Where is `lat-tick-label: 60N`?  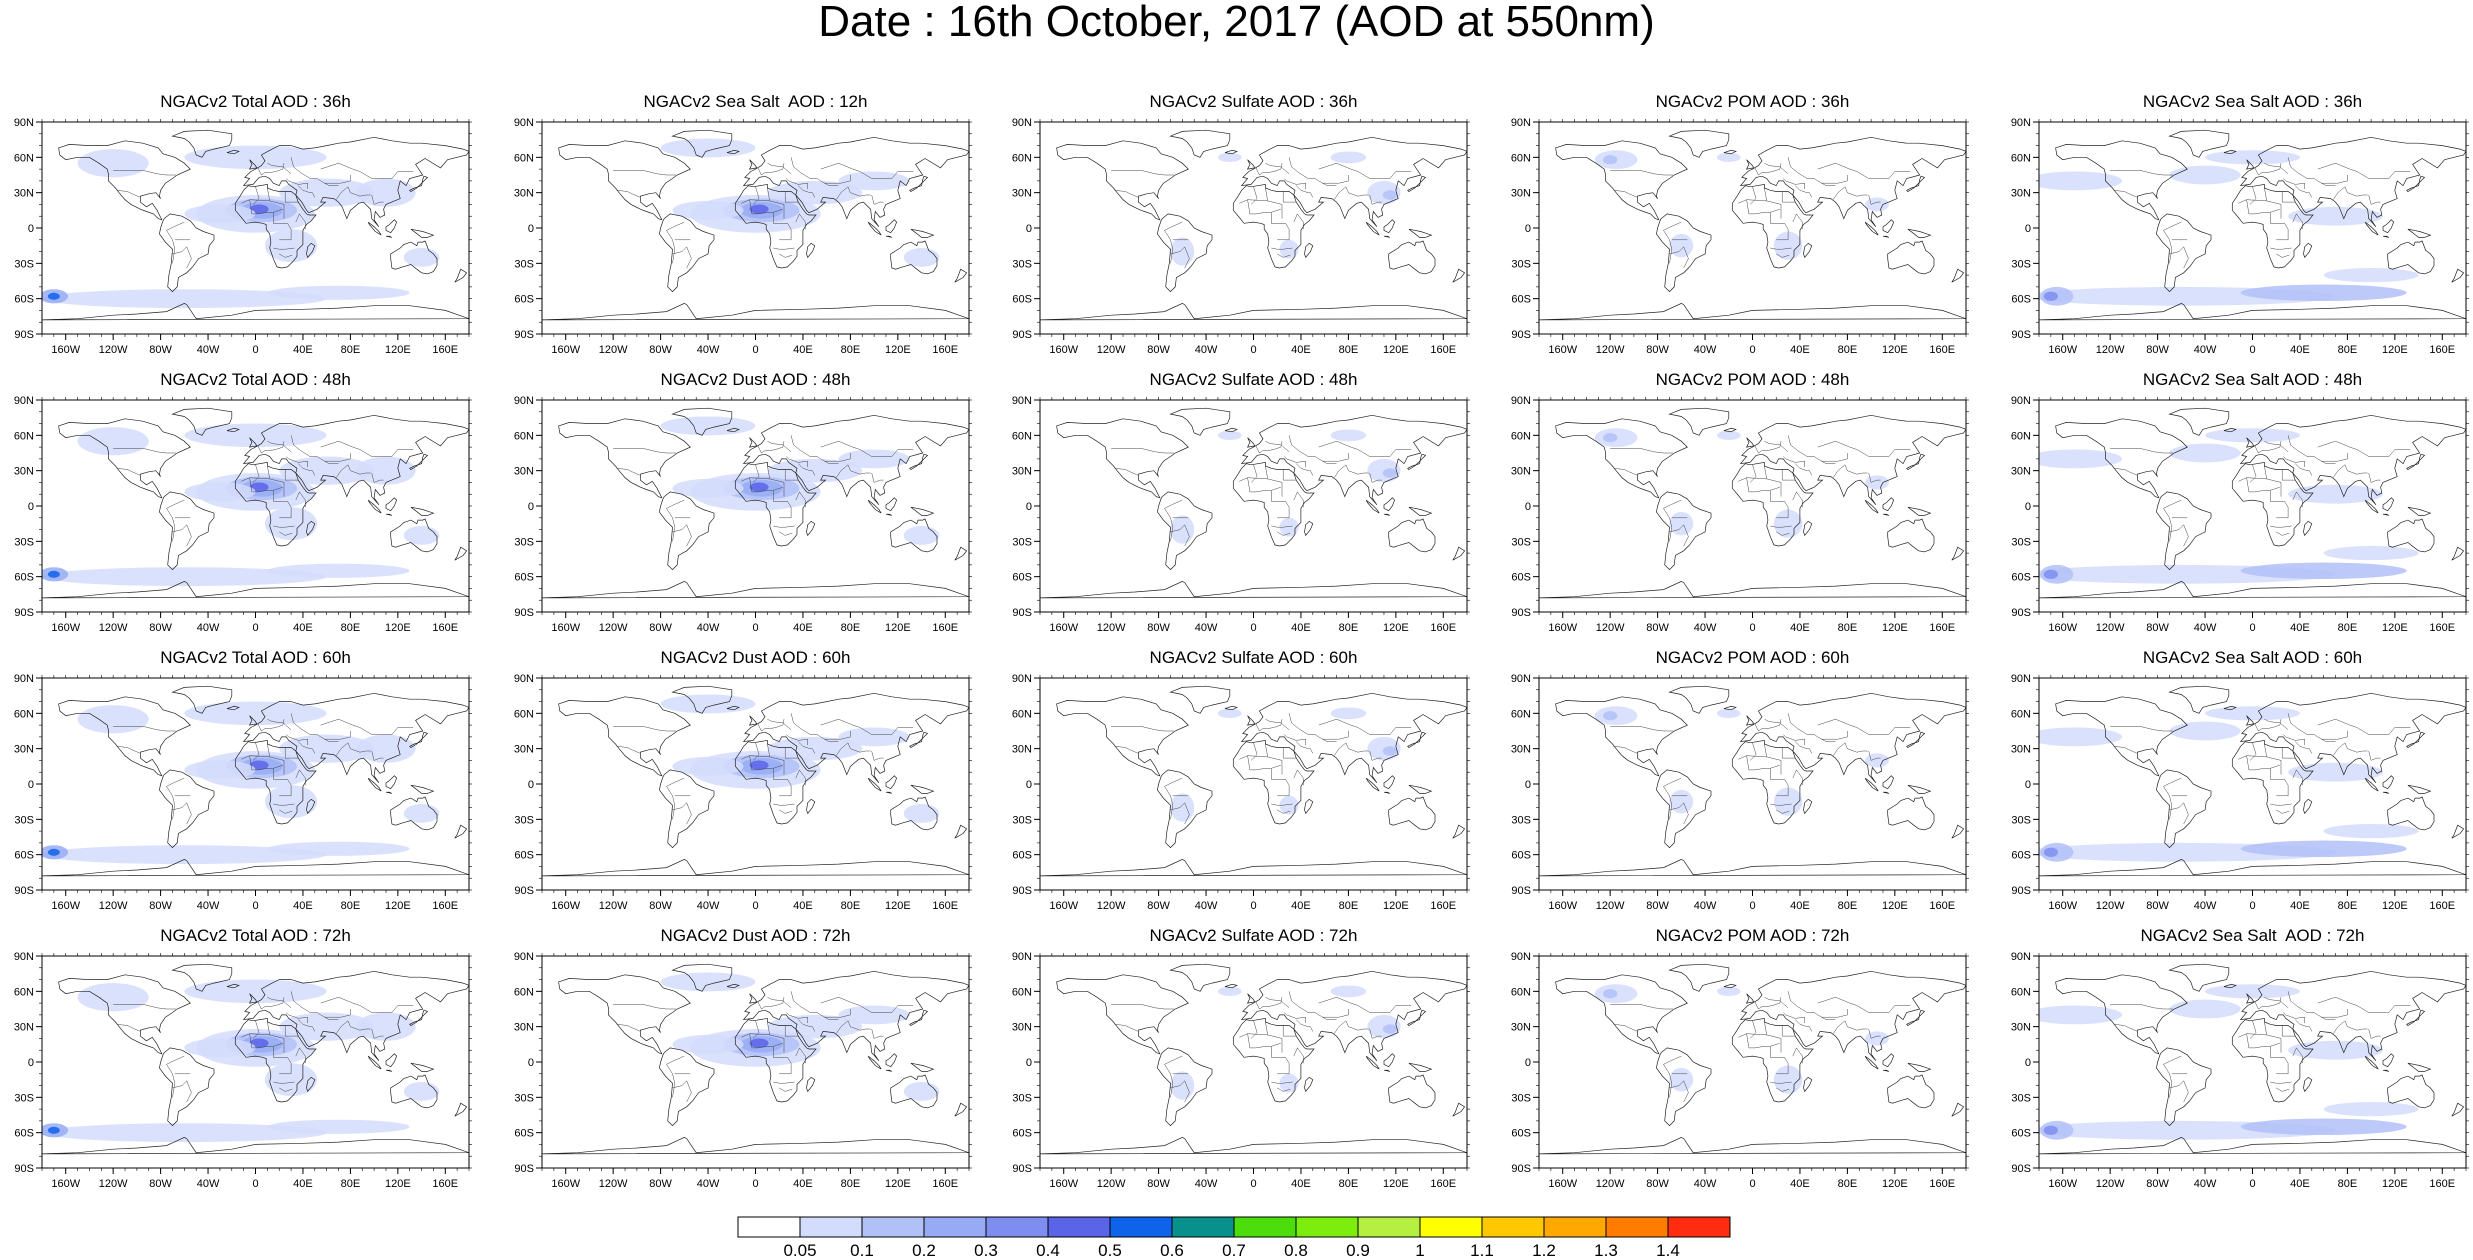 lat-tick-label: 60N is located at coordinates (1022, 158).